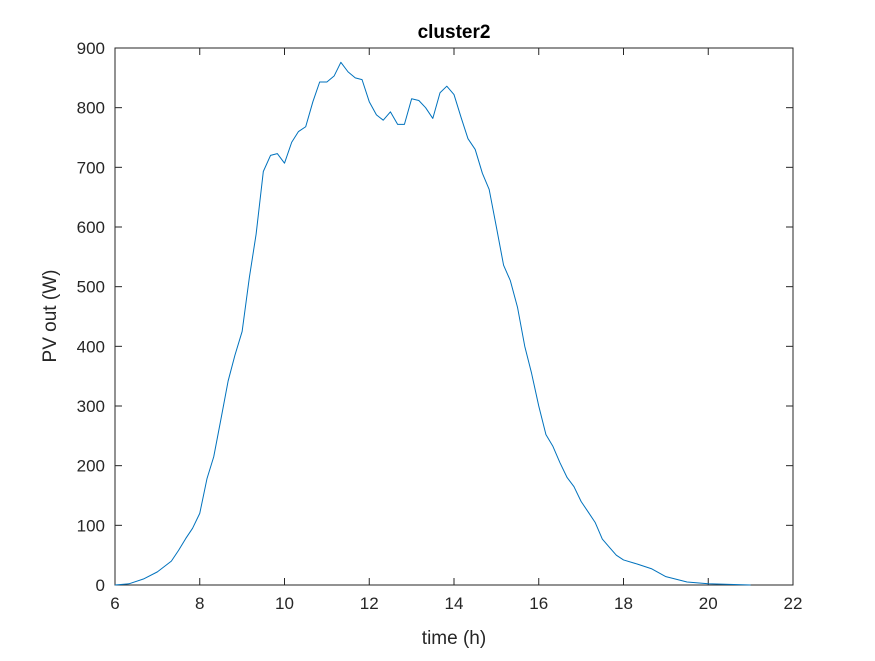  Describe the element at coordinates (708, 603) in the screenshot. I see `x-tick-label: 20` at that location.